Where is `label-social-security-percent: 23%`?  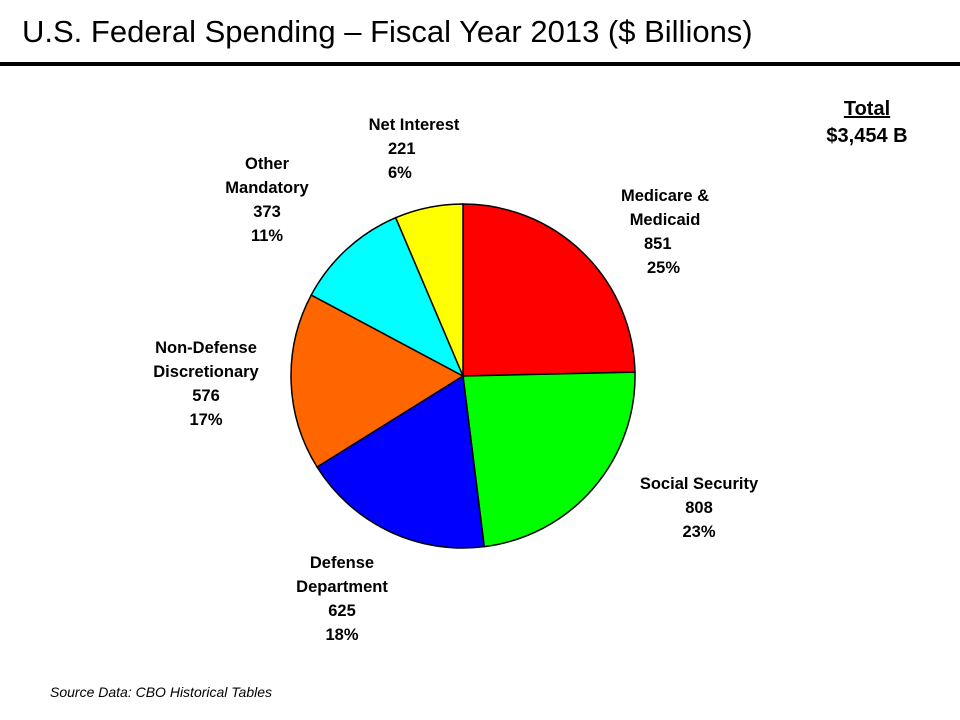 label-social-security-percent: 23% is located at coordinates (699, 532).